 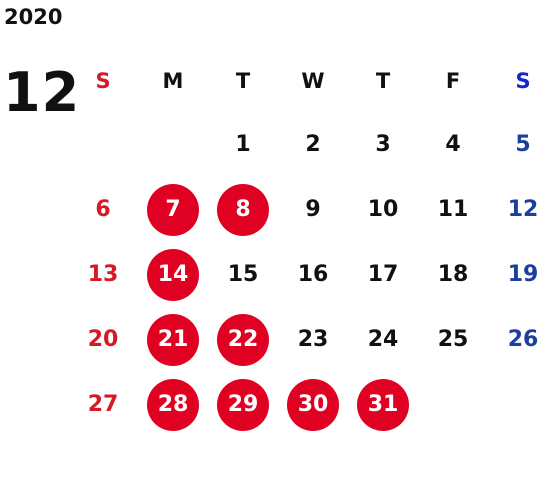 I want to click on day-cell: 14, so click(x=173, y=274).